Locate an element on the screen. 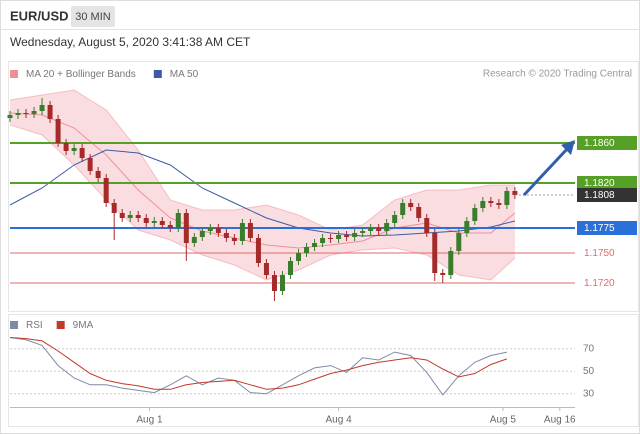 Image resolution: width=640 pixels, height=434 pixels. forecast-arrowhead is located at coordinates (568, 147).